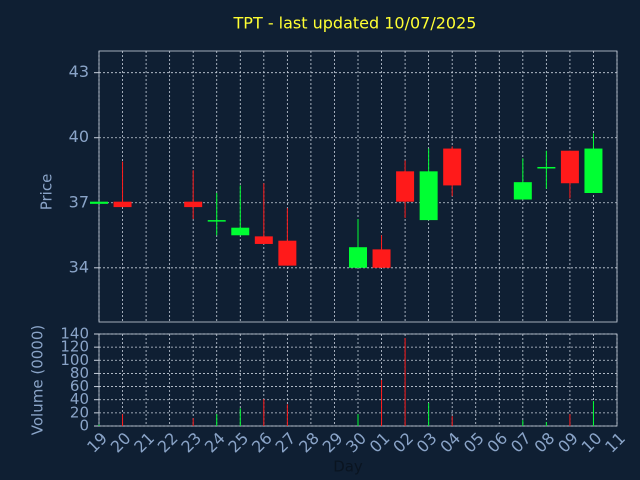 This screenshot has height=480, width=640. What do you see at coordinates (79, 412) in the screenshot?
I see `volume-tick-label: 20` at bounding box center [79, 412].